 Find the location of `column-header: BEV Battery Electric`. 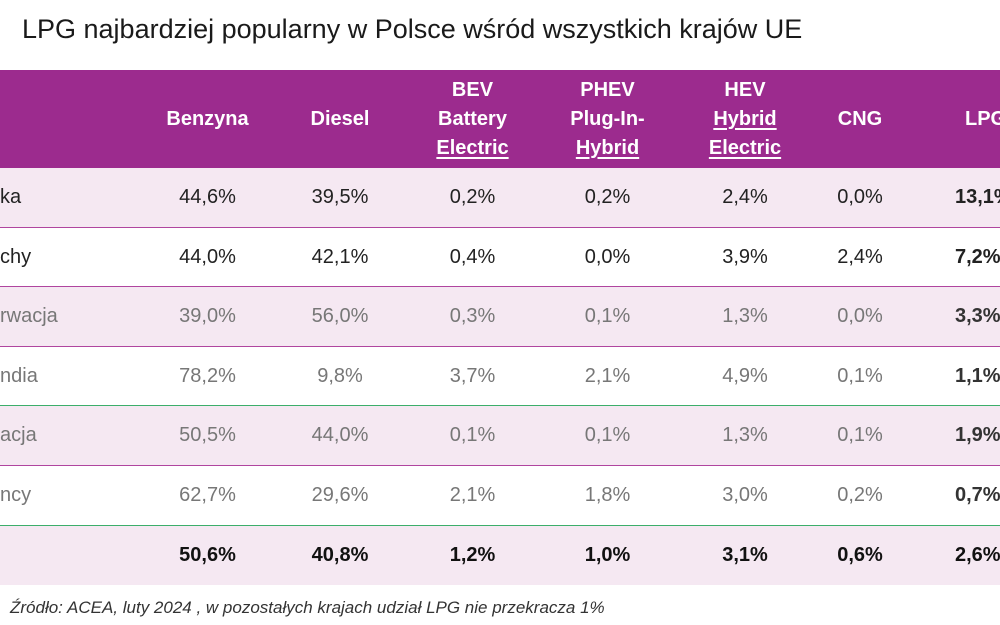

column-header: BEV Battery Electric is located at coordinates (472, 119).